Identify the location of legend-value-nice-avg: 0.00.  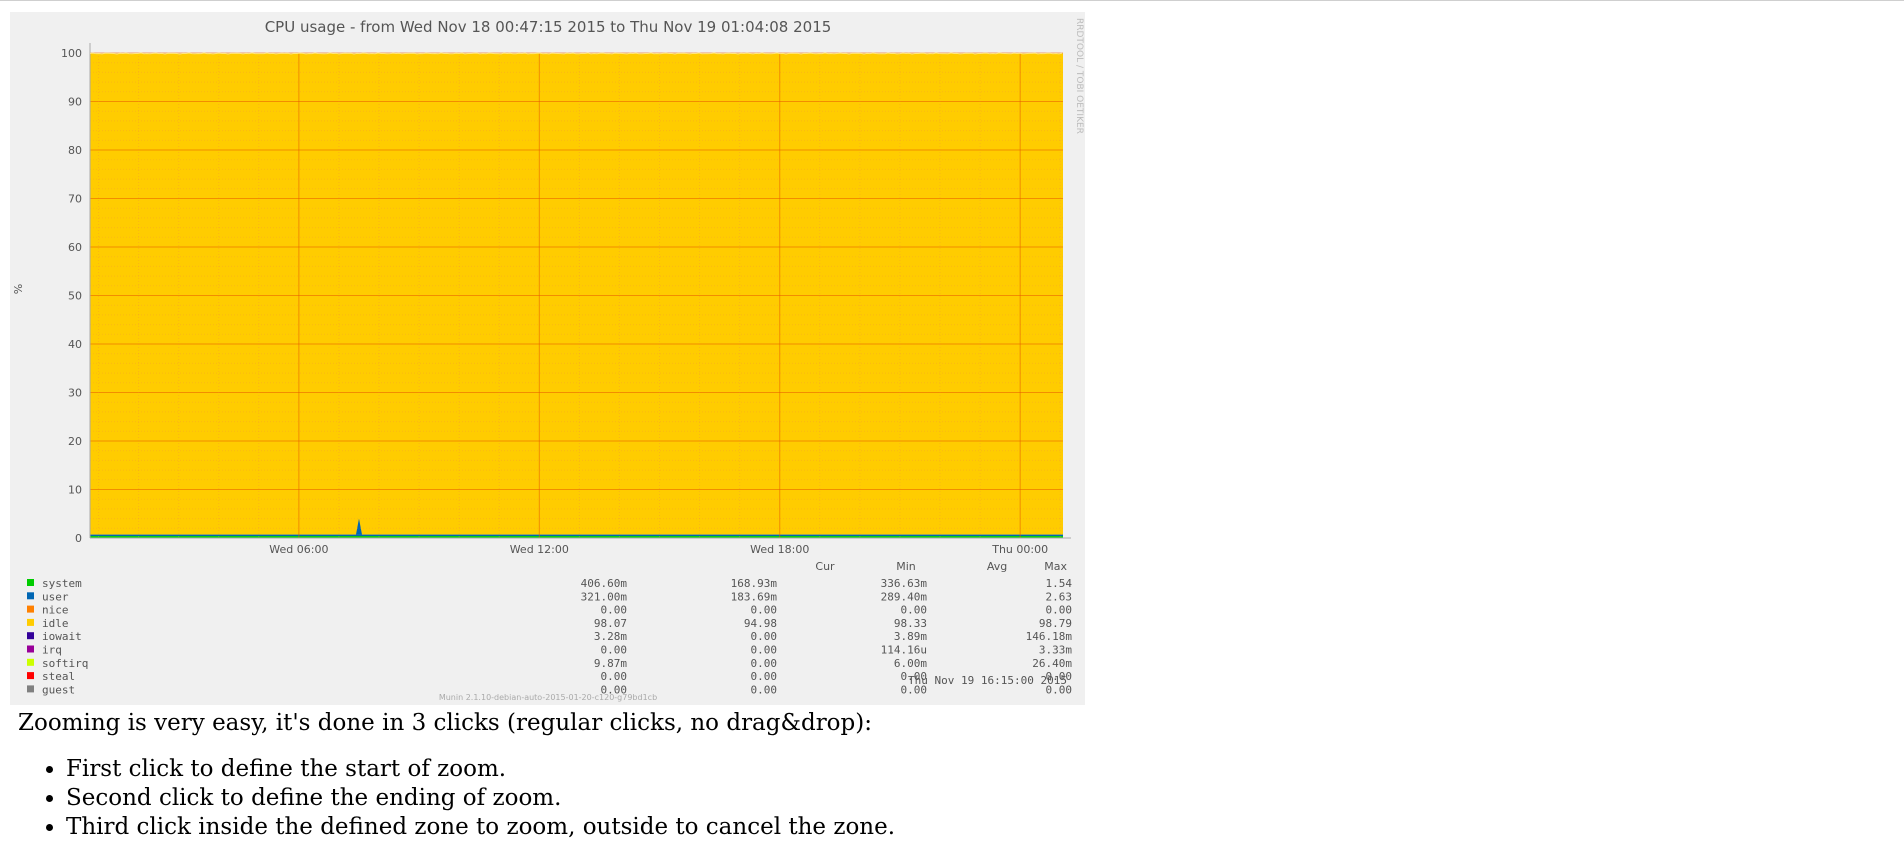
(914, 610).